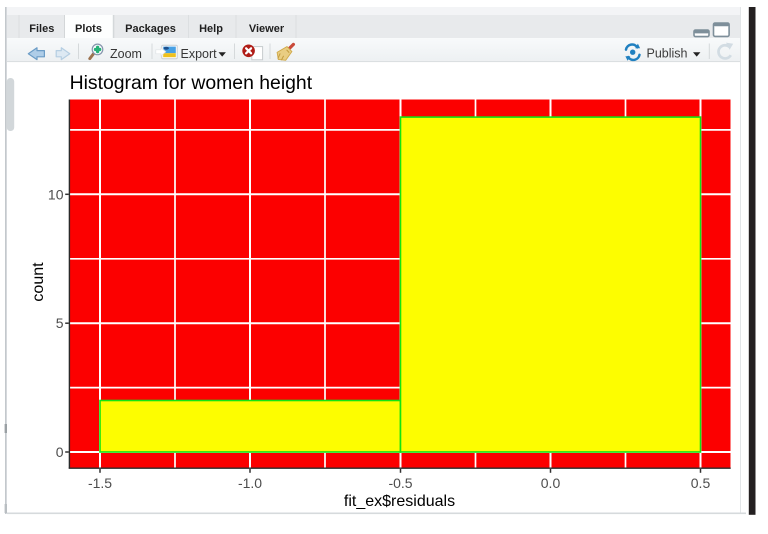  I want to click on svg-text: count, so click(38, 282).